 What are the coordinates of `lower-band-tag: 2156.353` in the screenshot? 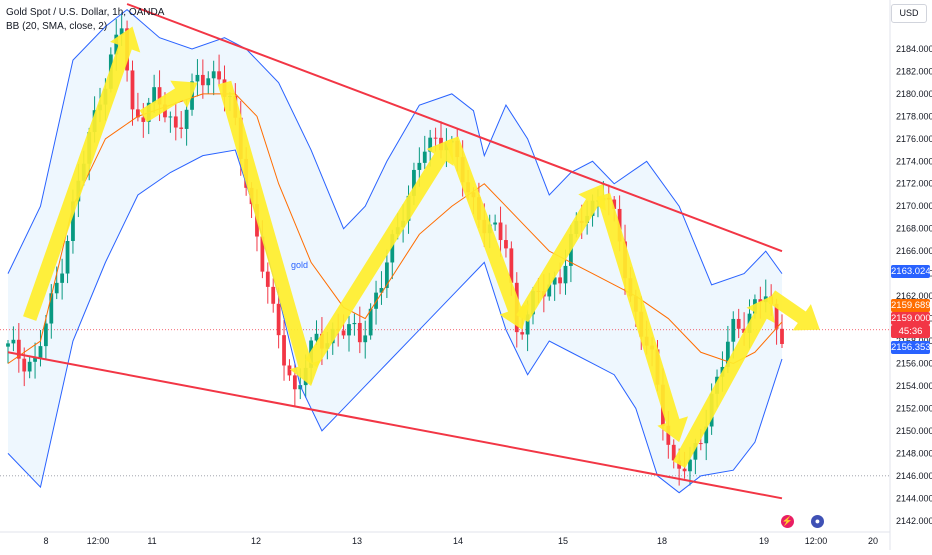 It's located at (911, 347).